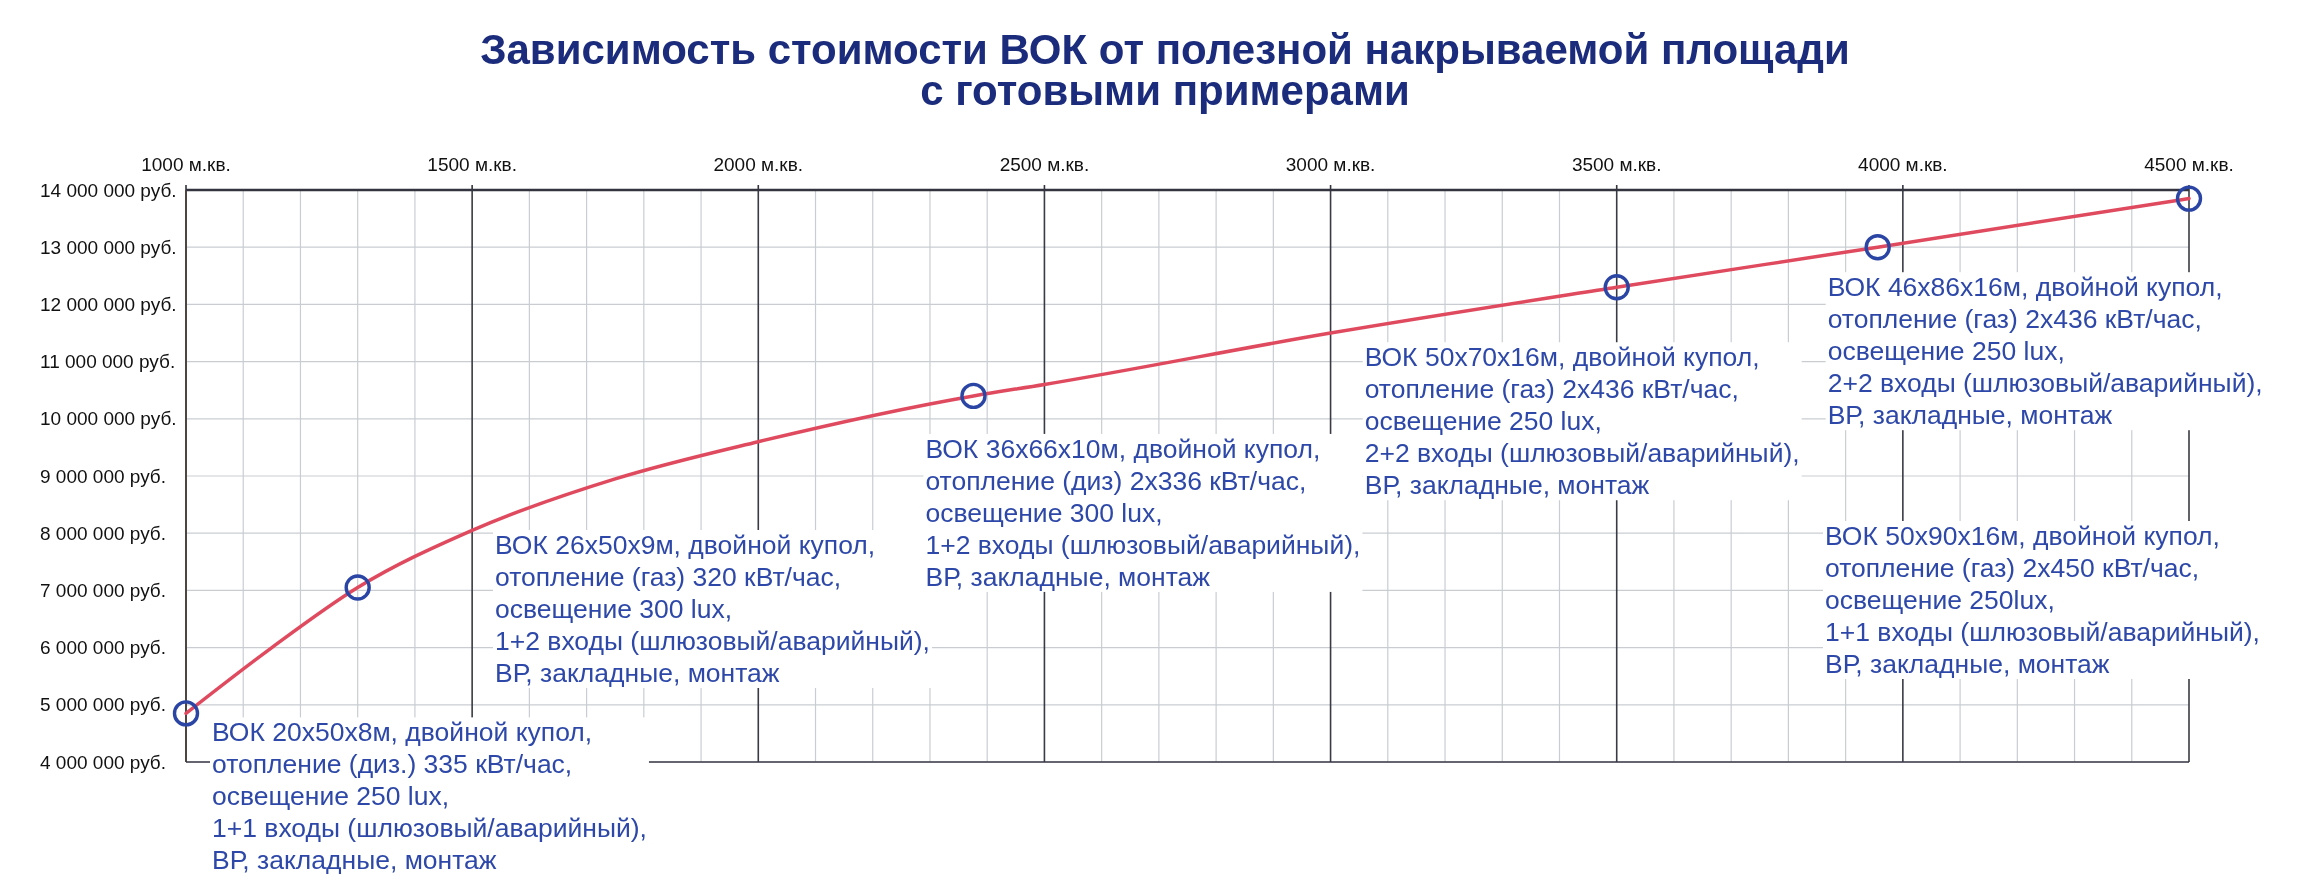  Describe the element at coordinates (103, 590) in the screenshot. I see `y-tick-label: 7 000 000 руб.` at that location.